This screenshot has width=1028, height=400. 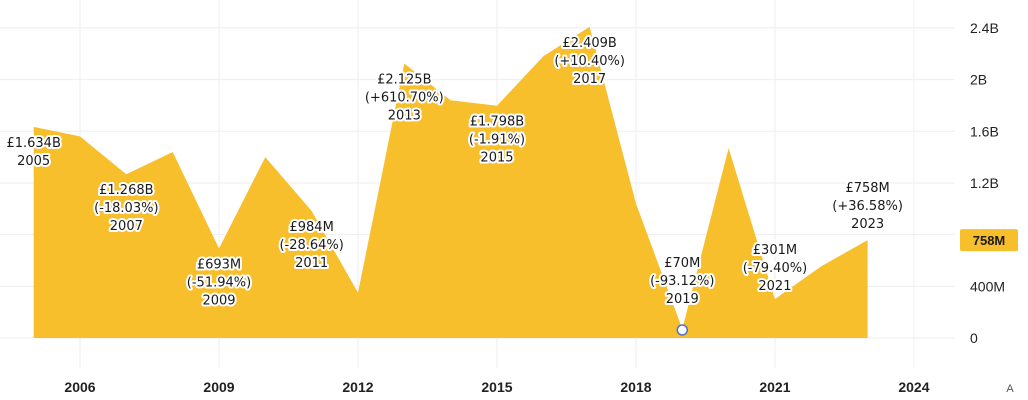 What do you see at coordinates (682, 263) in the screenshot?
I see `annotation-label: £70M` at bounding box center [682, 263].